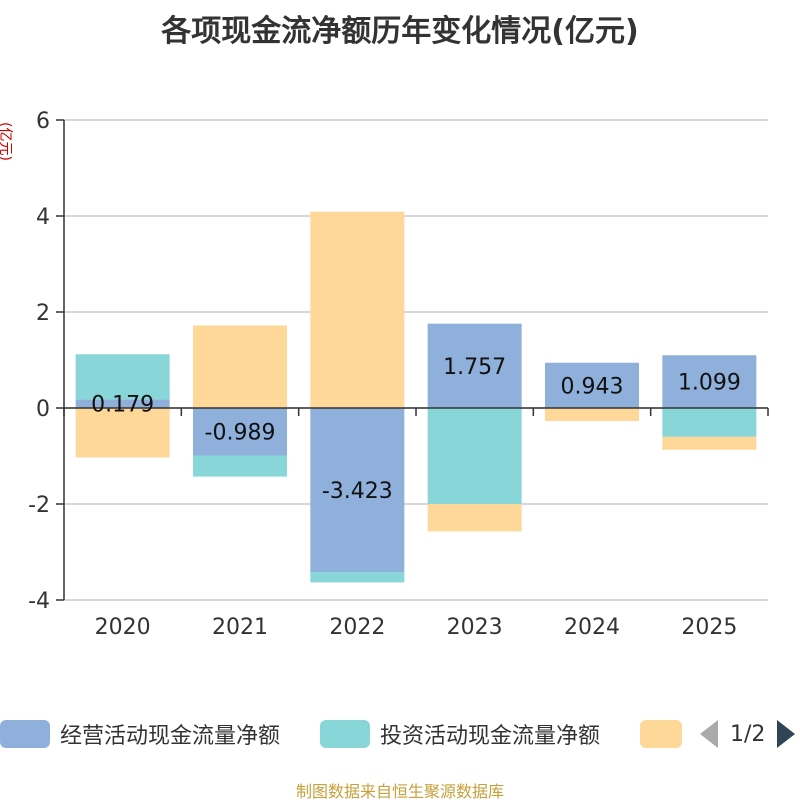  Describe the element at coordinates (123, 627) in the screenshot. I see `x-tick-label-2020: 2020` at that location.